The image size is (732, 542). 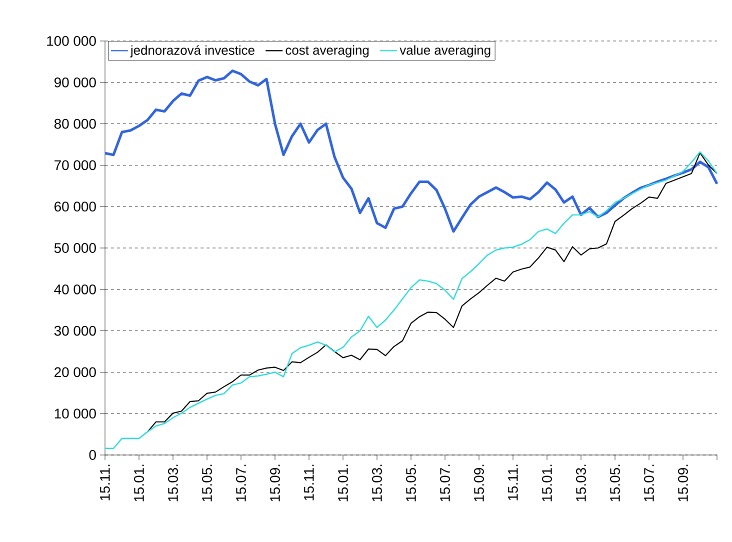 I want to click on y-tick-label: 80 000, so click(x=75, y=123).